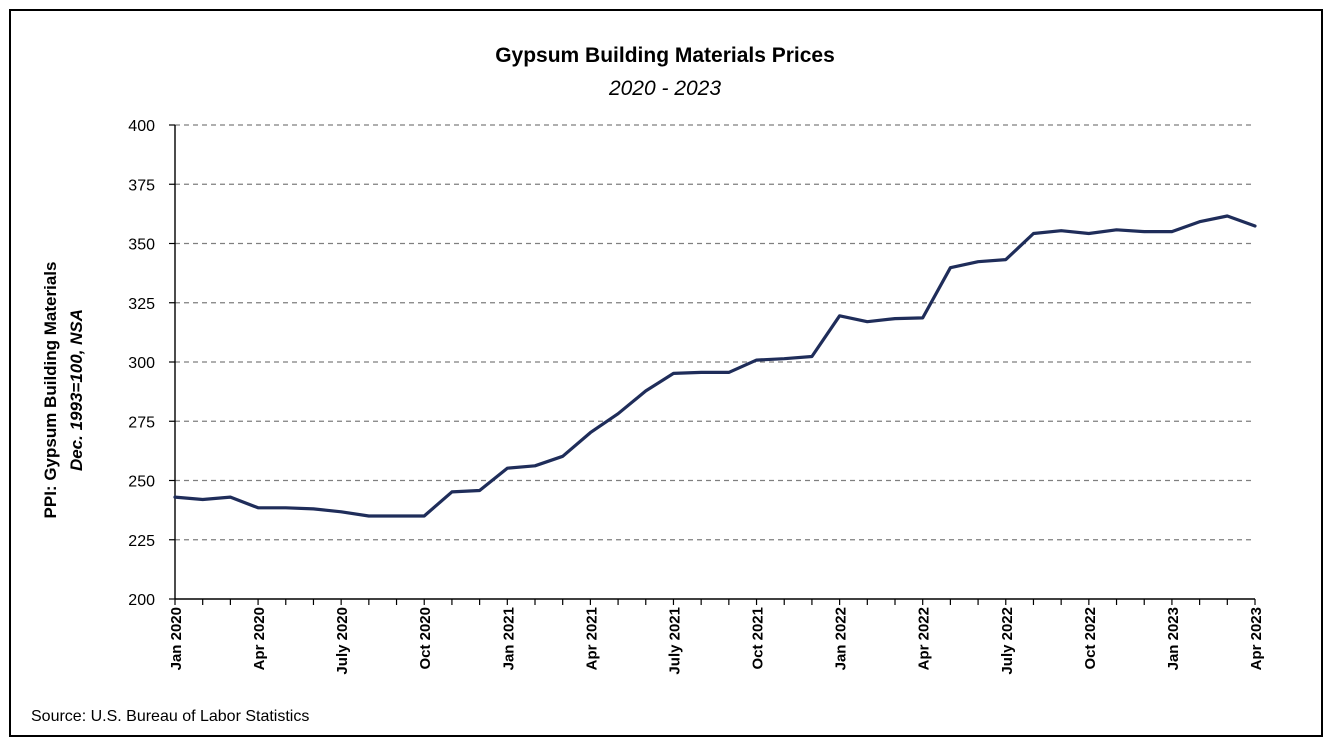 This screenshot has width=1336, height=748. What do you see at coordinates (664, 88) in the screenshot?
I see `chart-subtitle: 2020 - 2023` at bounding box center [664, 88].